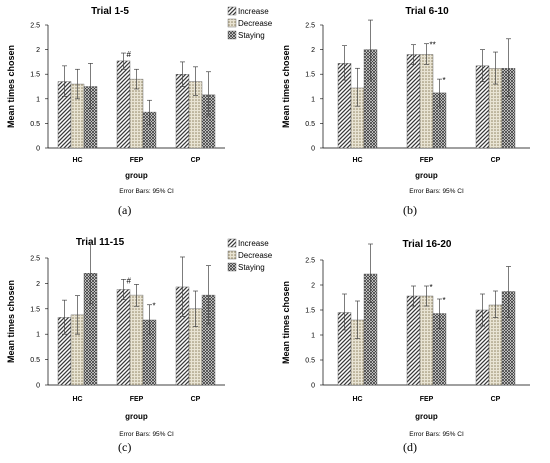 The height and width of the screenshot is (463, 550). Describe the element at coordinates (100, 242) in the screenshot. I see `chart-title: Trial 11-15` at that location.